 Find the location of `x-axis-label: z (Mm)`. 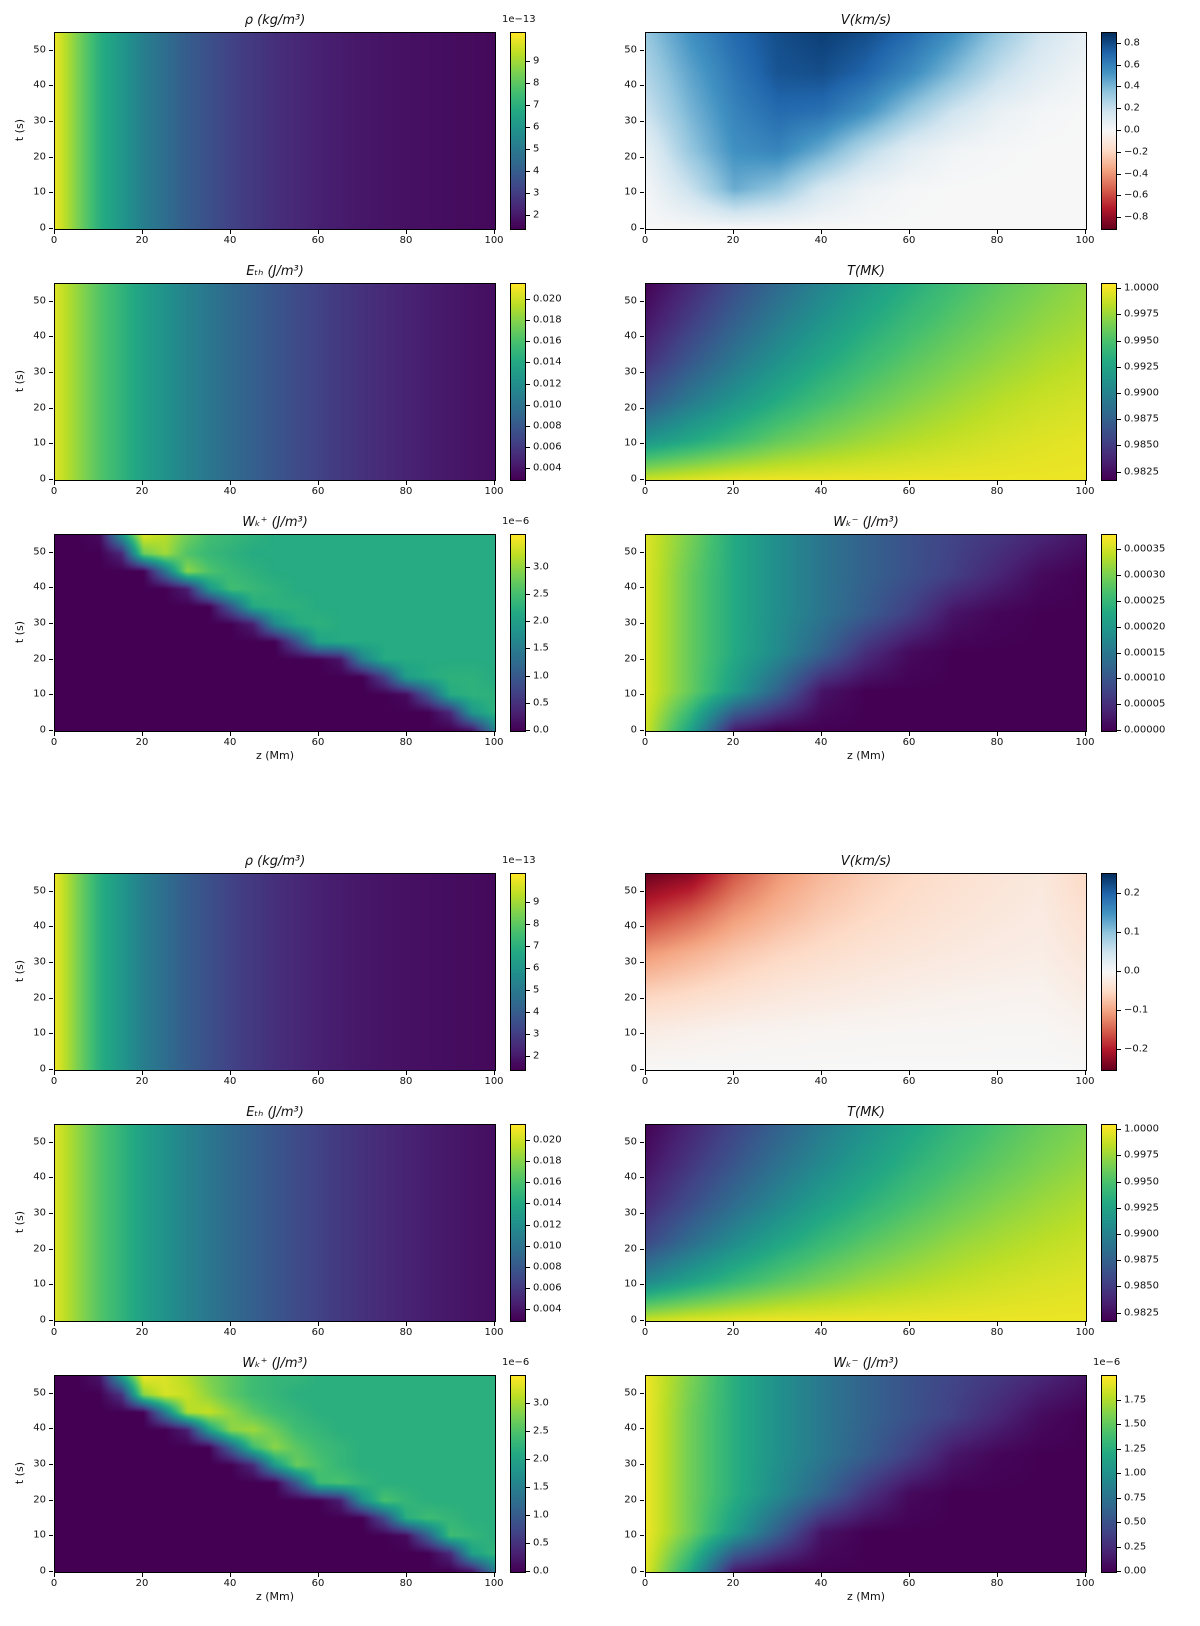

x-axis-label: z (Mm) is located at coordinates (275, 1596).